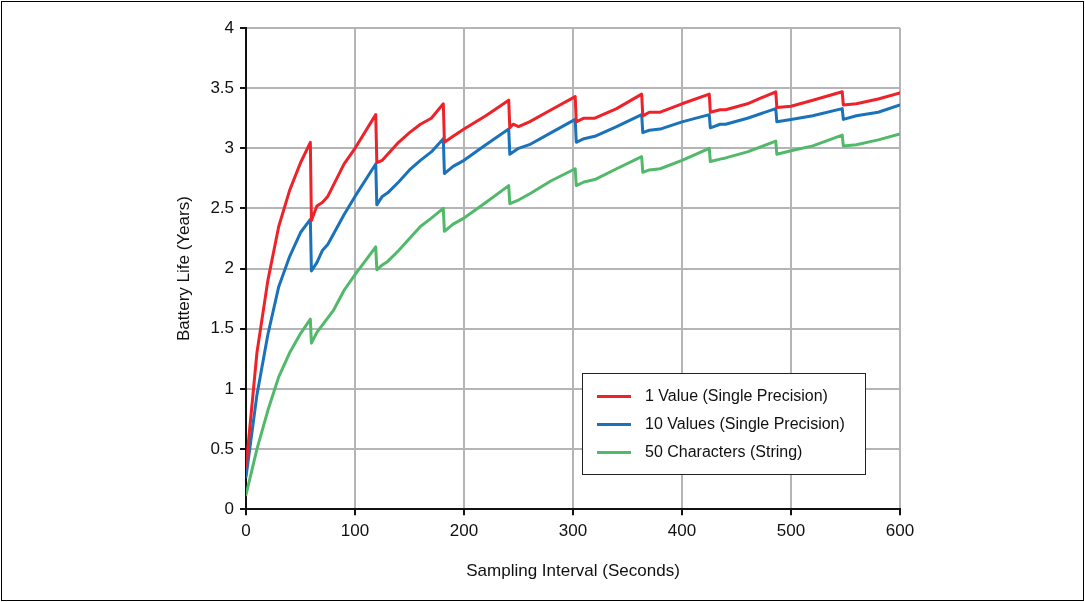 Image resolution: width=1085 pixels, height=602 pixels. What do you see at coordinates (183, 269) in the screenshot?
I see `y-axis-title: Battery Life (Years)` at bounding box center [183, 269].